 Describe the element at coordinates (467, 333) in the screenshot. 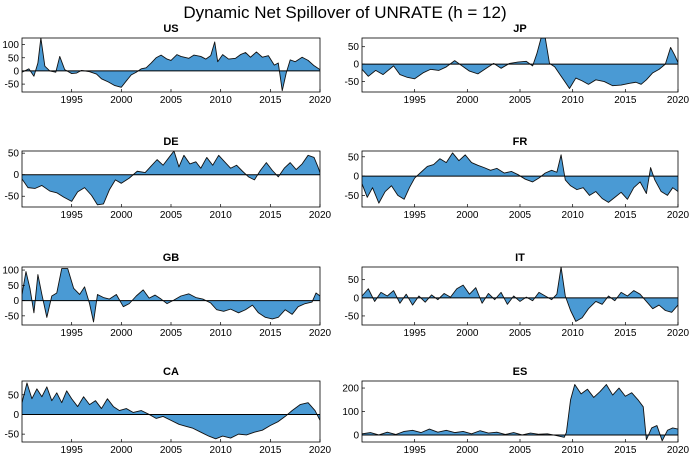

I see `x-tick-label-it: 2000` at that location.